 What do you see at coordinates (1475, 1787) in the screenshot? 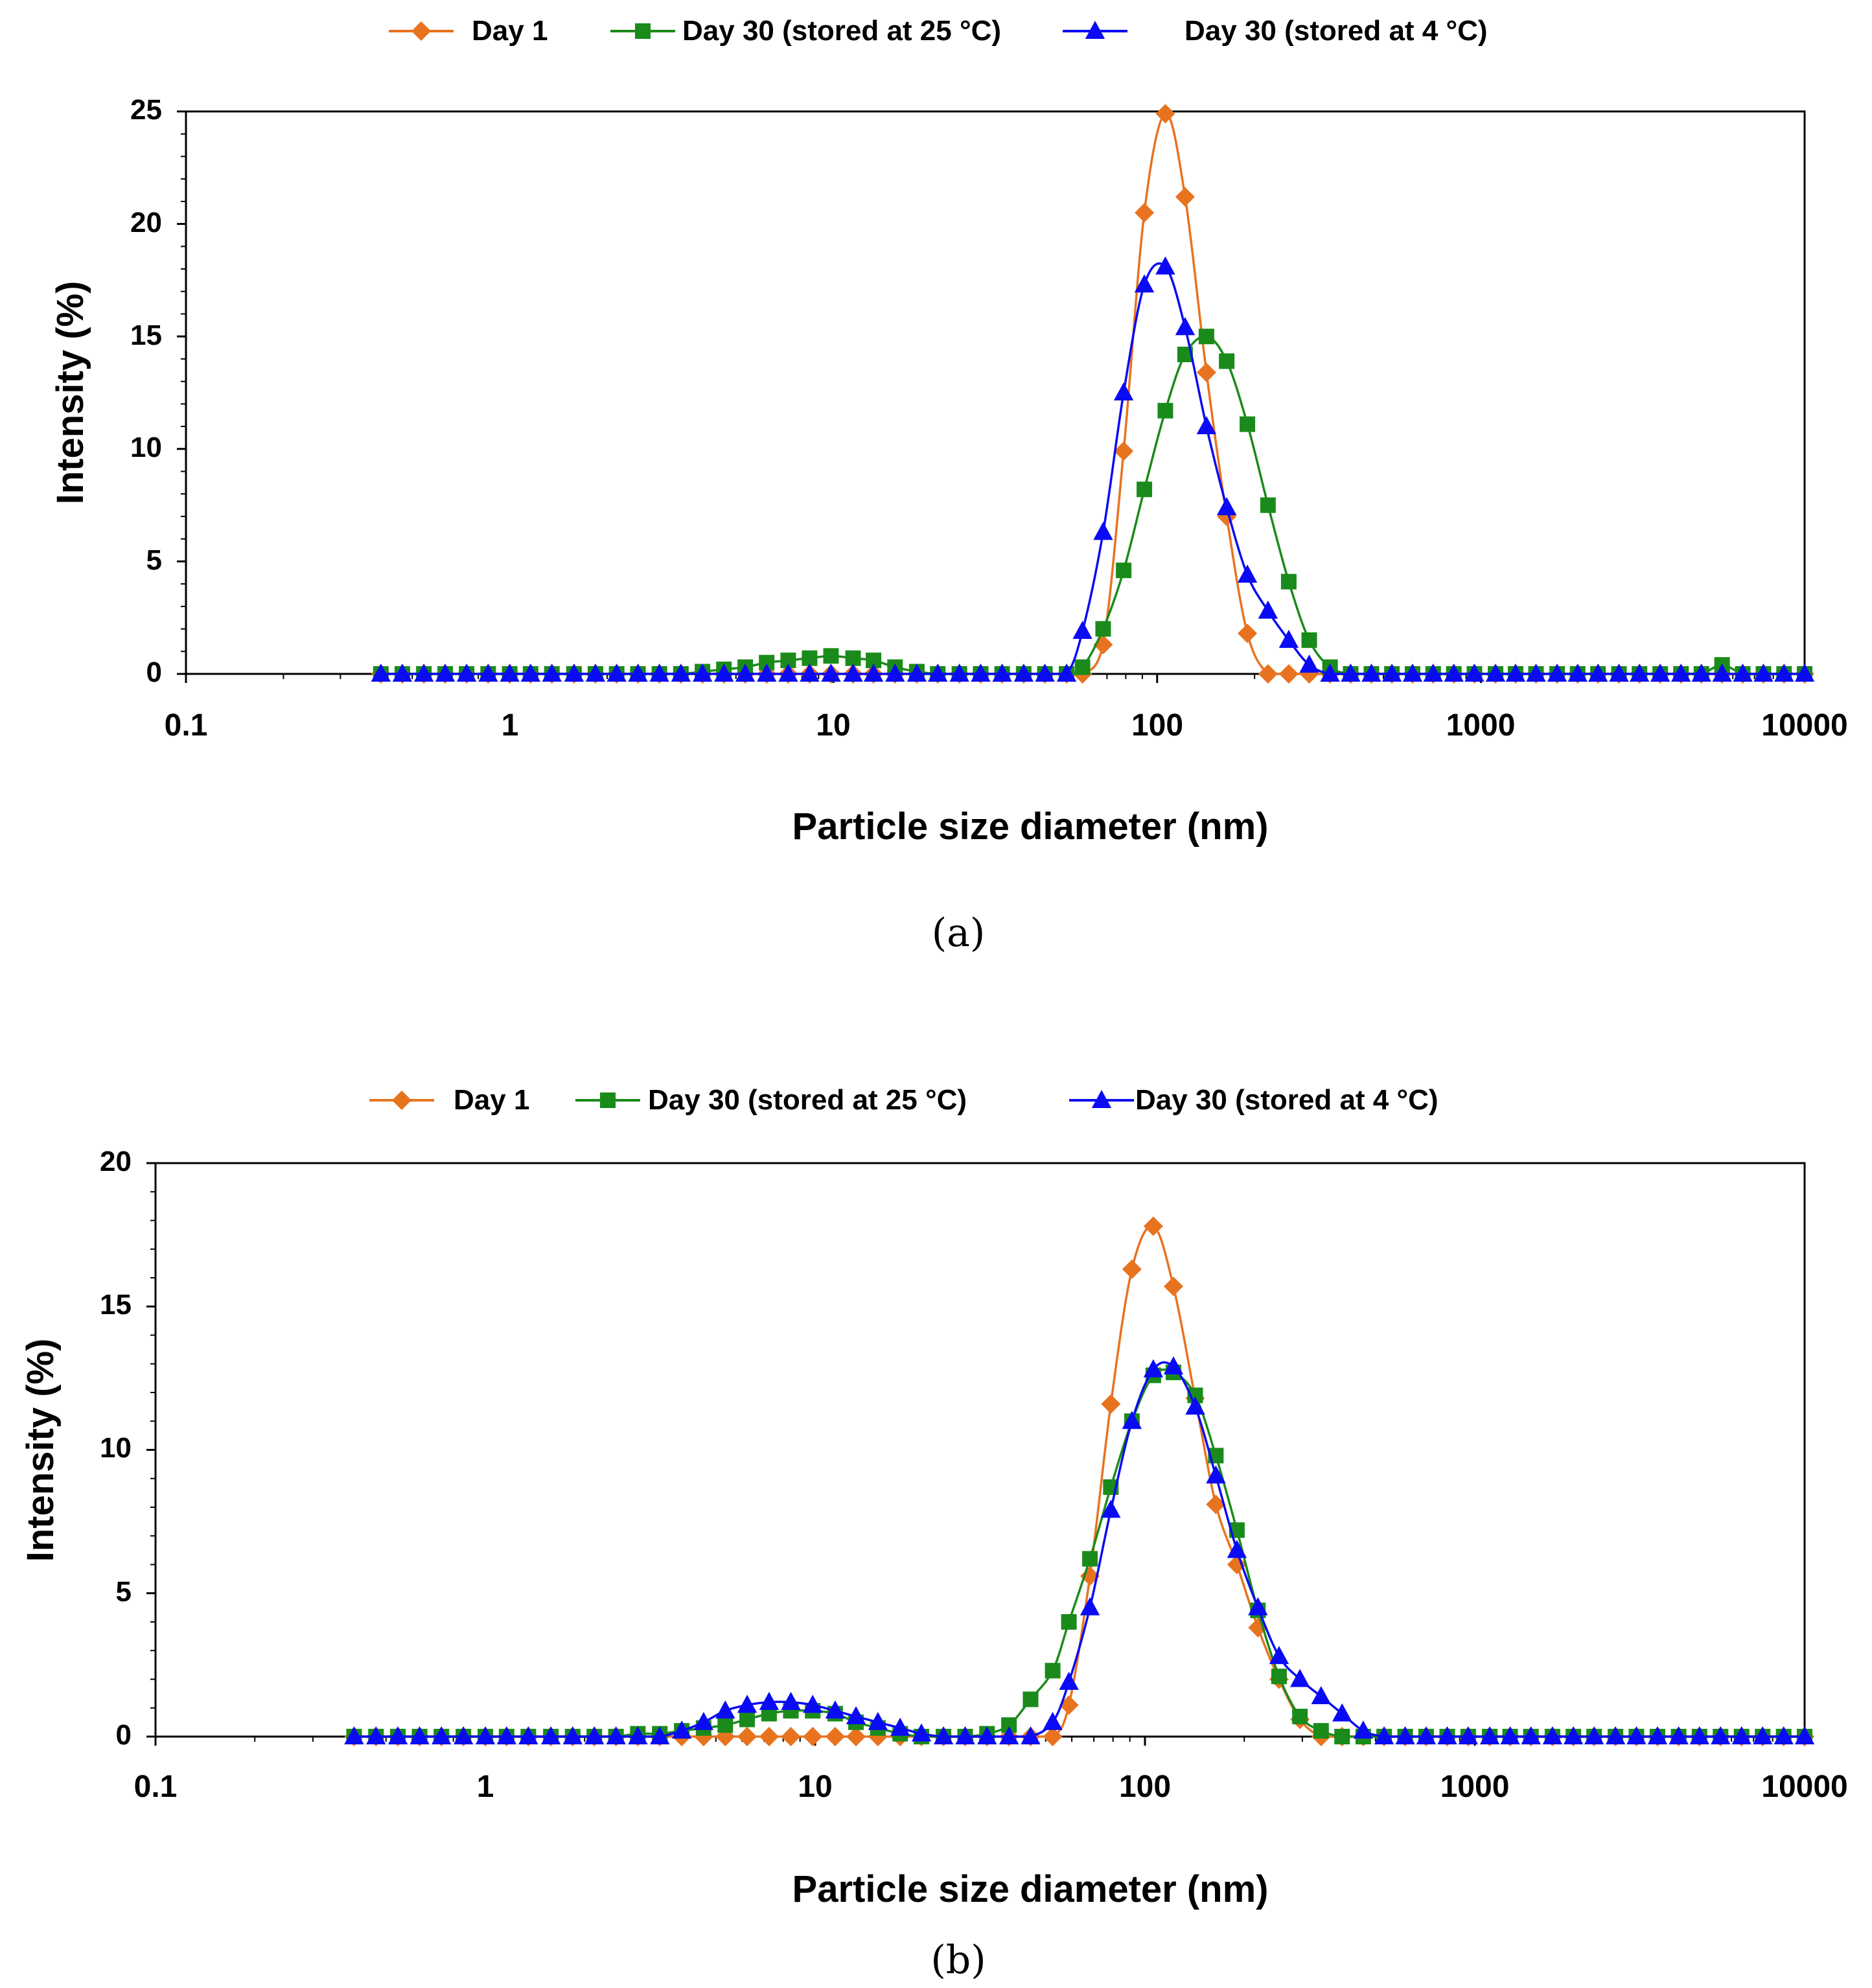
I see `panel-b-x-tick-label: 1000` at bounding box center [1475, 1787].